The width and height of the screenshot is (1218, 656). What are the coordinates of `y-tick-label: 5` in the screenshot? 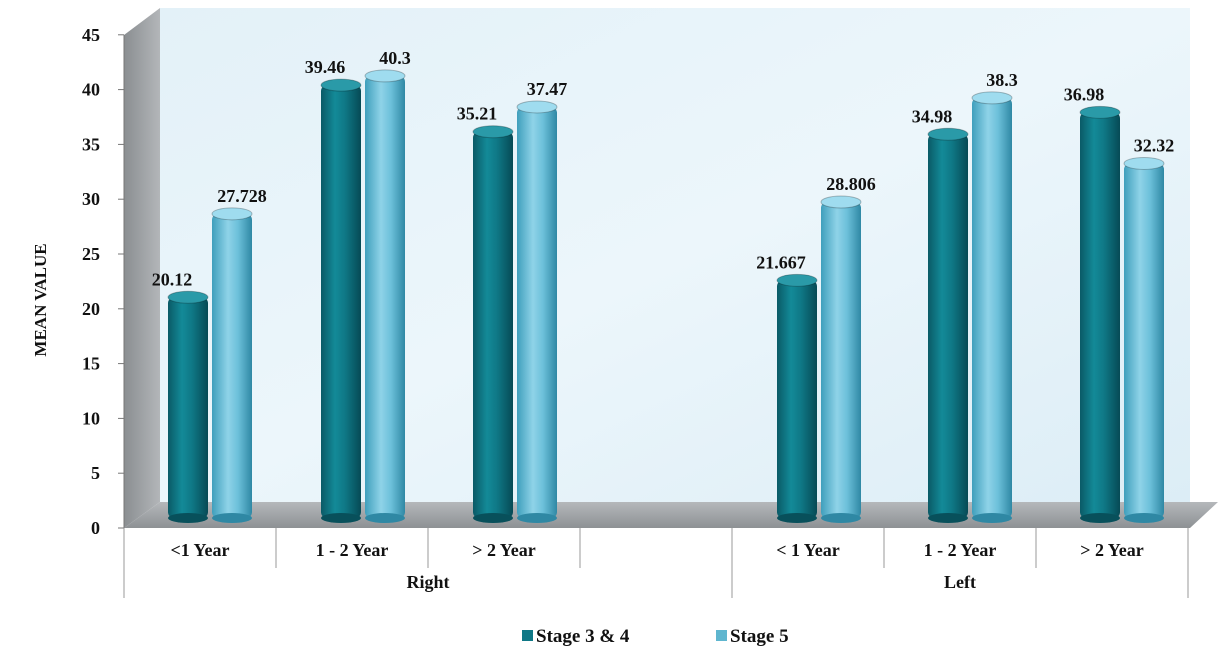 It's located at (95, 473).